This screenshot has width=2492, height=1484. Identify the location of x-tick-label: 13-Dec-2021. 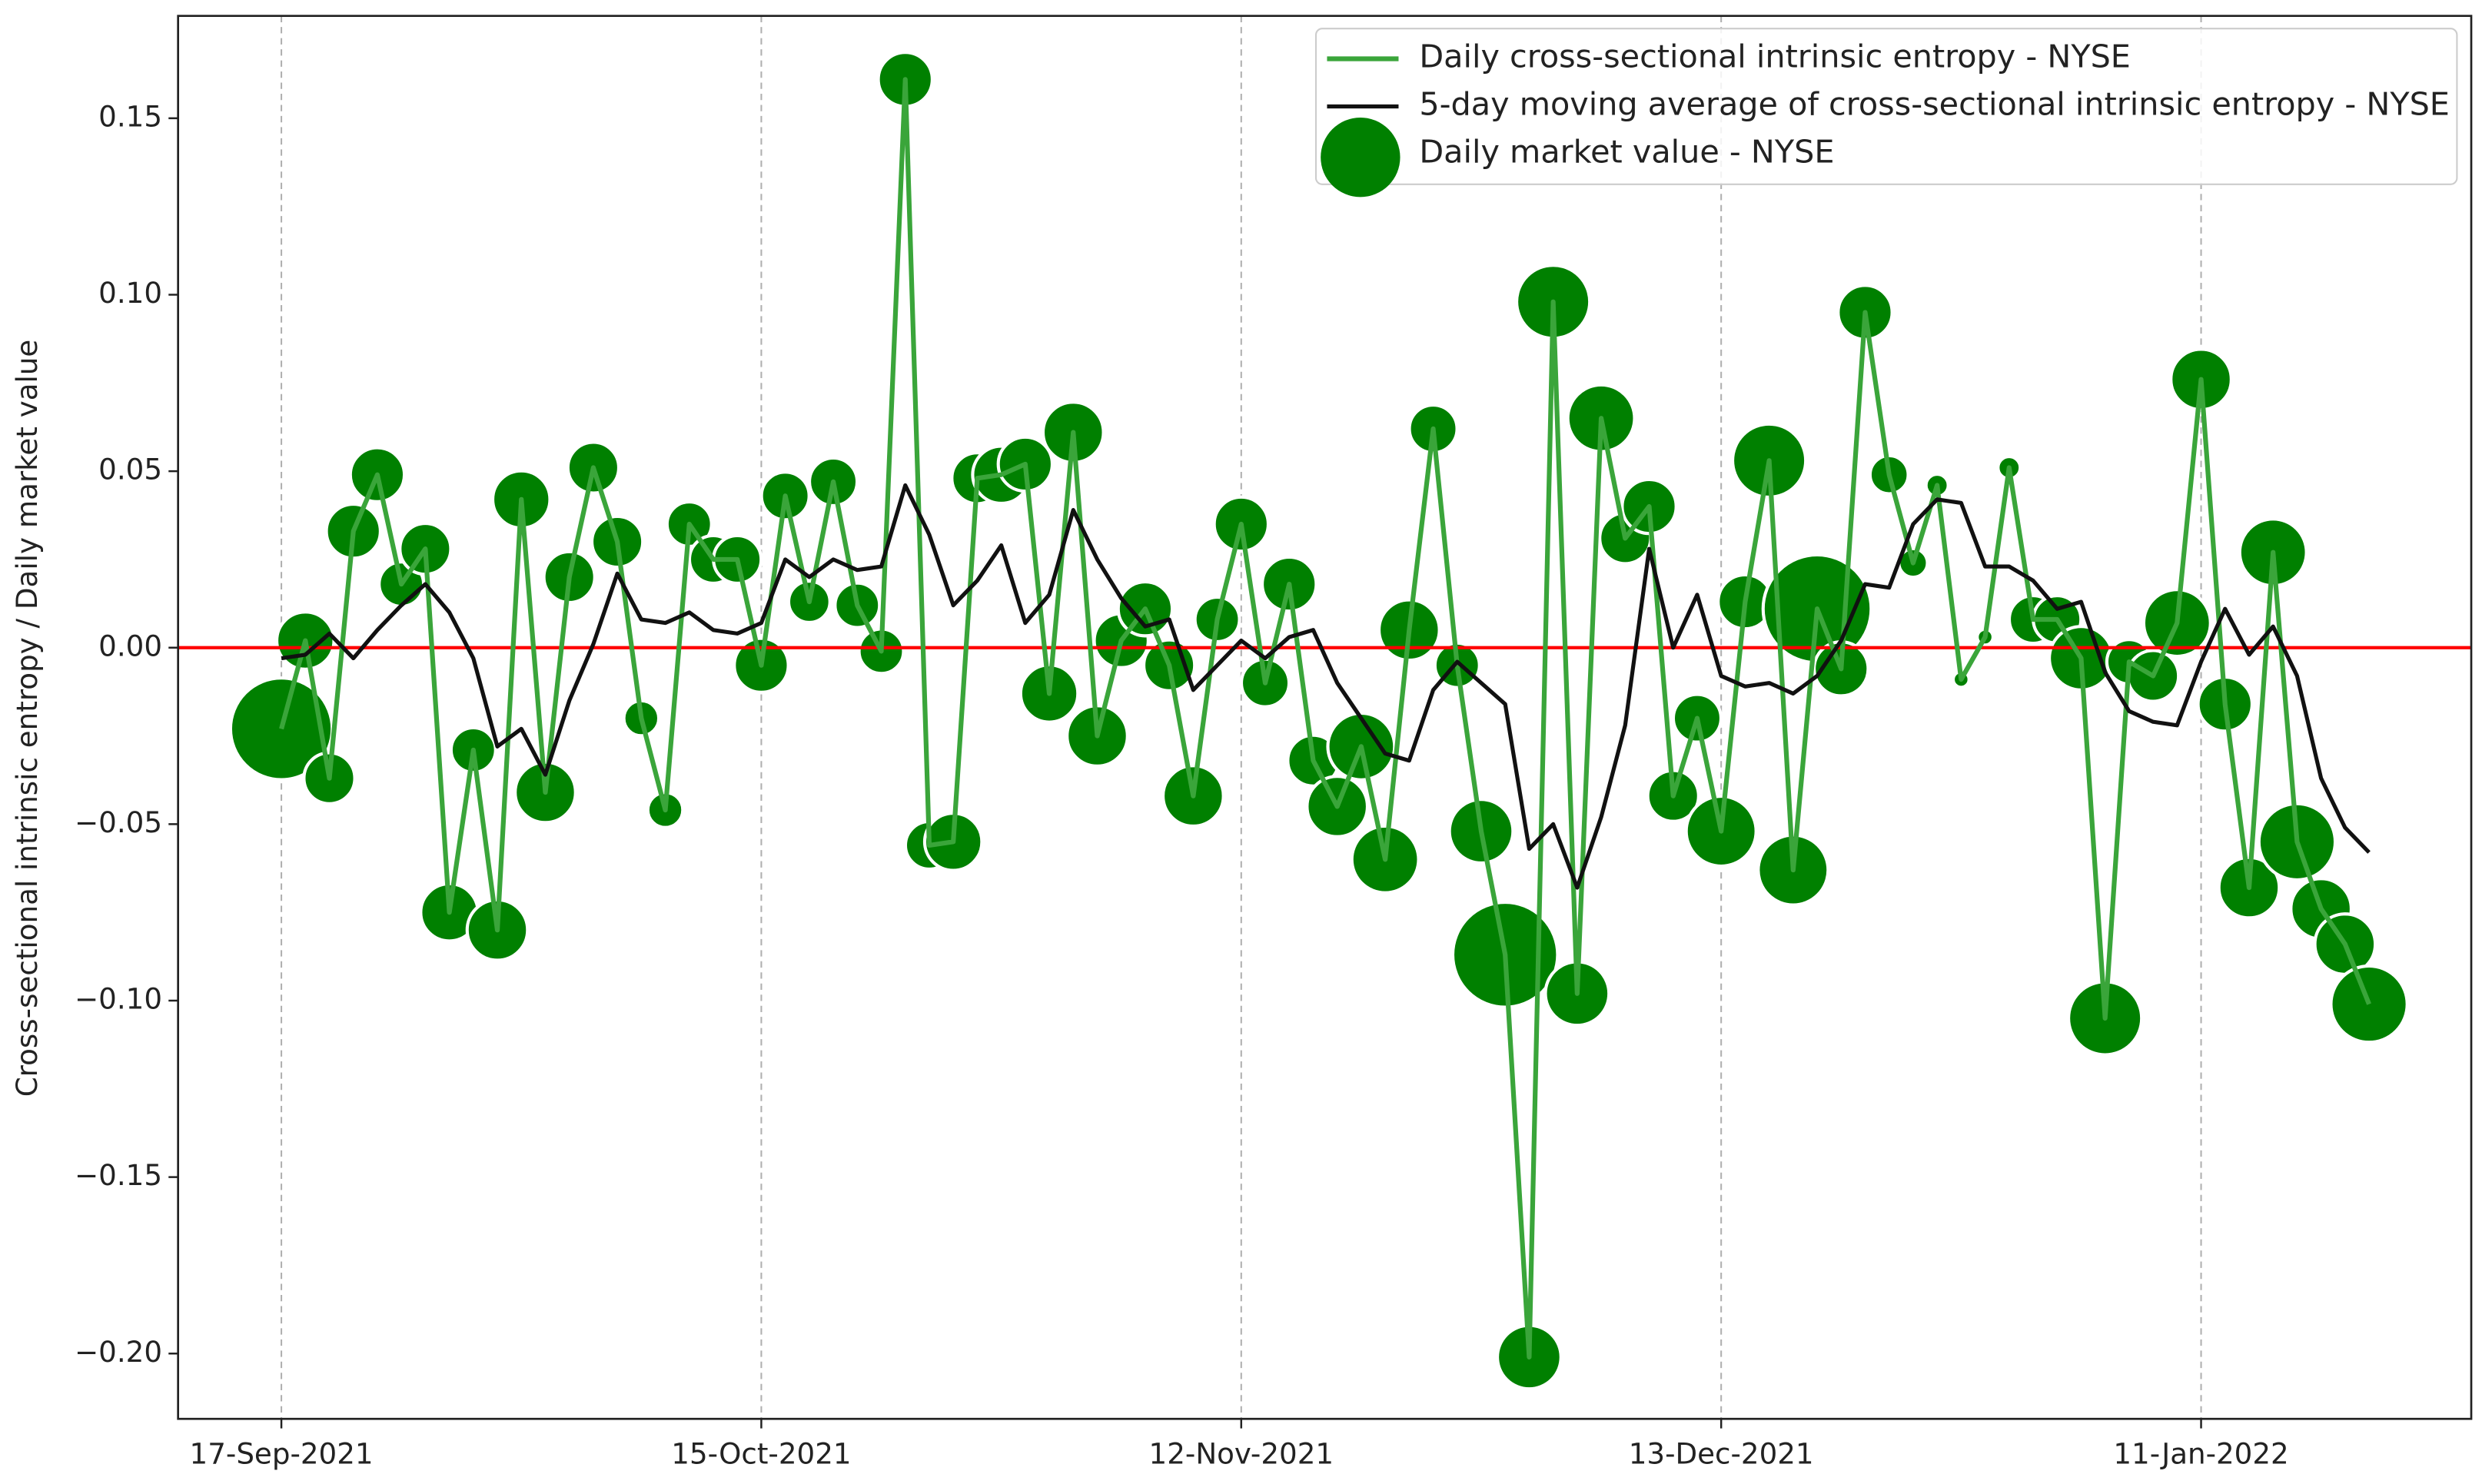
(1721, 1453).